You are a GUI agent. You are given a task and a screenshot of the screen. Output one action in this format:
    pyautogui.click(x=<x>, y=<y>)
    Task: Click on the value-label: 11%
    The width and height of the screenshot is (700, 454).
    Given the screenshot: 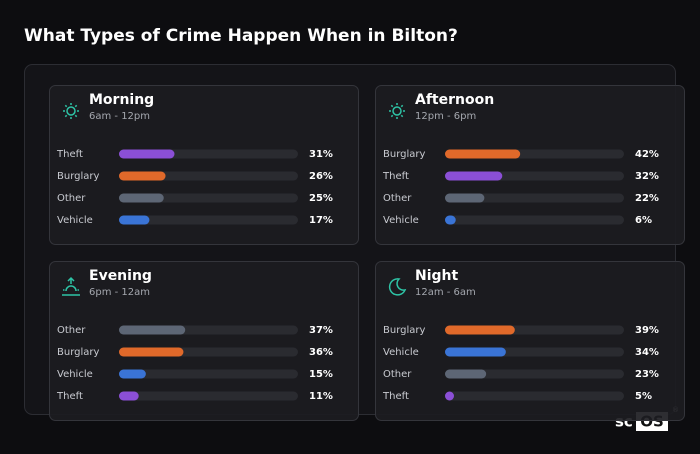 What is the action you would take?
    pyautogui.click(x=321, y=396)
    